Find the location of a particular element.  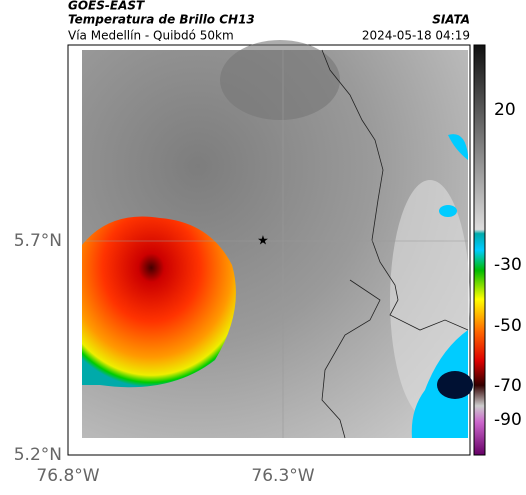

colorbar is located at coordinates (479, 250).